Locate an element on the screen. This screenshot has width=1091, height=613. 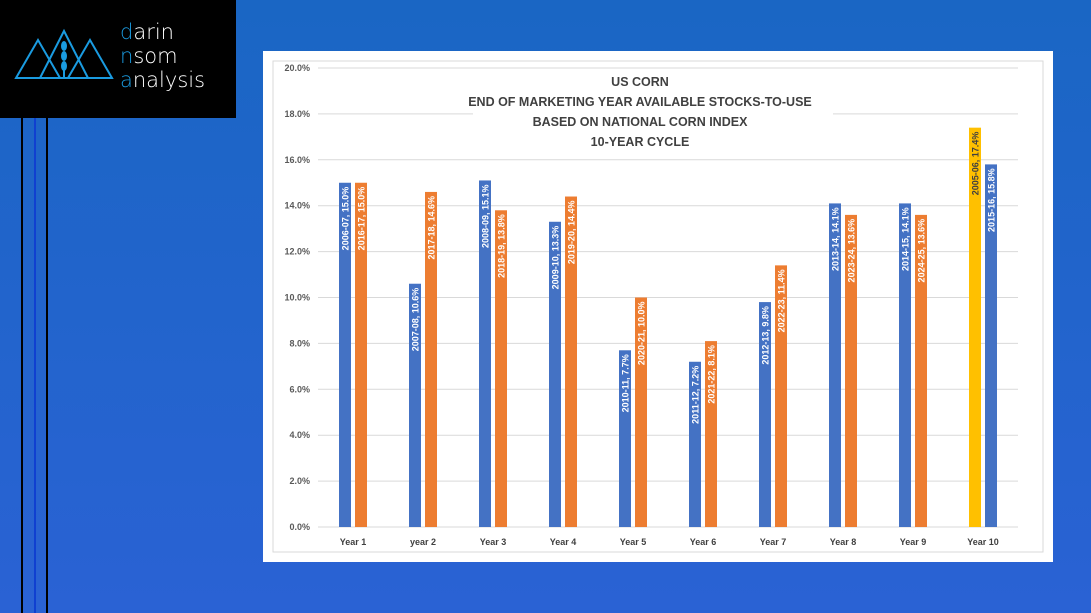
chart-title-line: BASED ON NATIONAL CORN INDEX is located at coordinates (640, 122).